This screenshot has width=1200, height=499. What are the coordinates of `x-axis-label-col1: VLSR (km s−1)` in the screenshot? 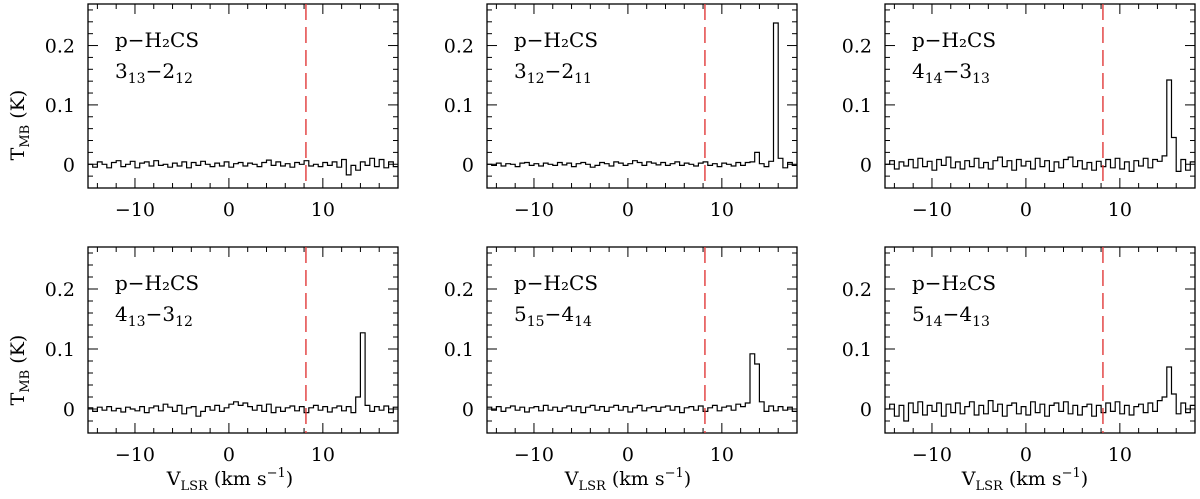 It's located at (229, 480).